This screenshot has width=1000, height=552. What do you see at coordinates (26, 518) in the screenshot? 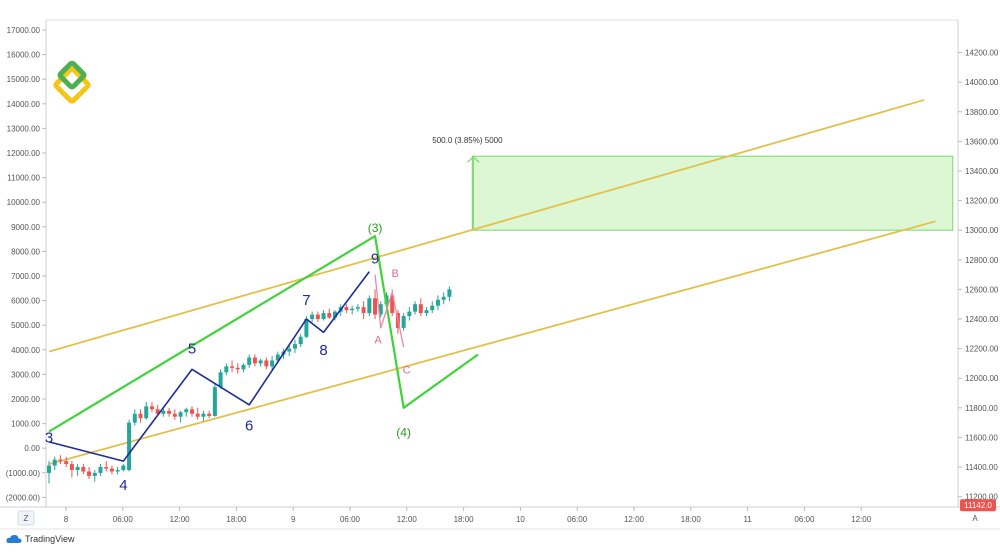
I see `timezone-label: Z` at bounding box center [26, 518].